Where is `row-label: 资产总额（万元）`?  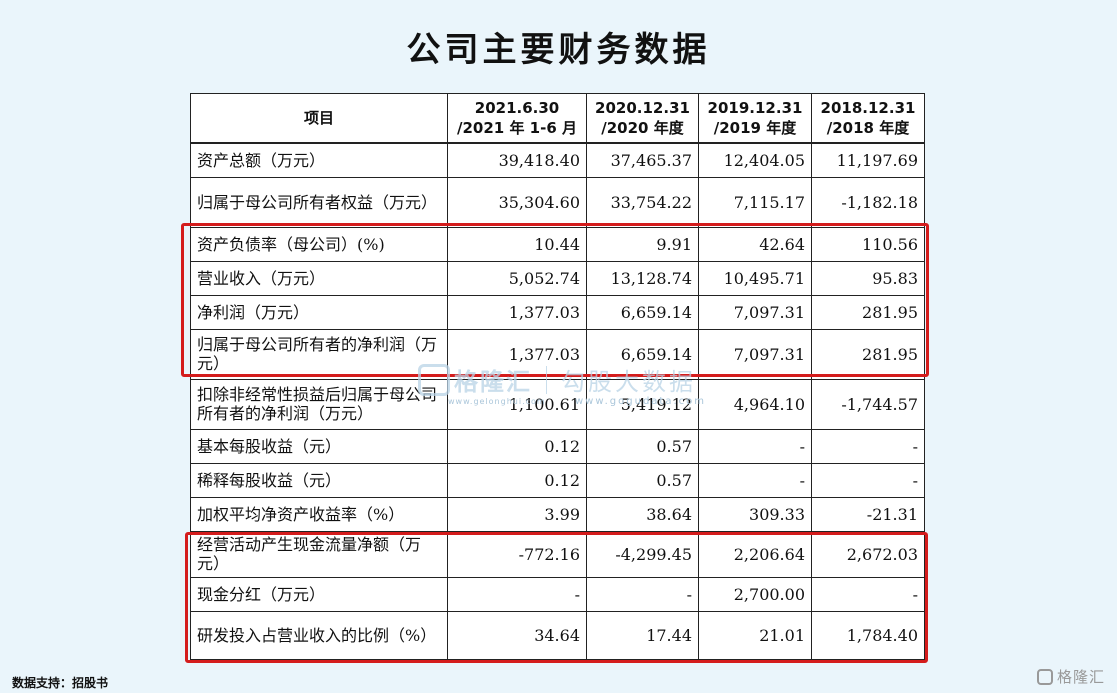
row-label: 资产总额（万元） is located at coordinates (319, 160).